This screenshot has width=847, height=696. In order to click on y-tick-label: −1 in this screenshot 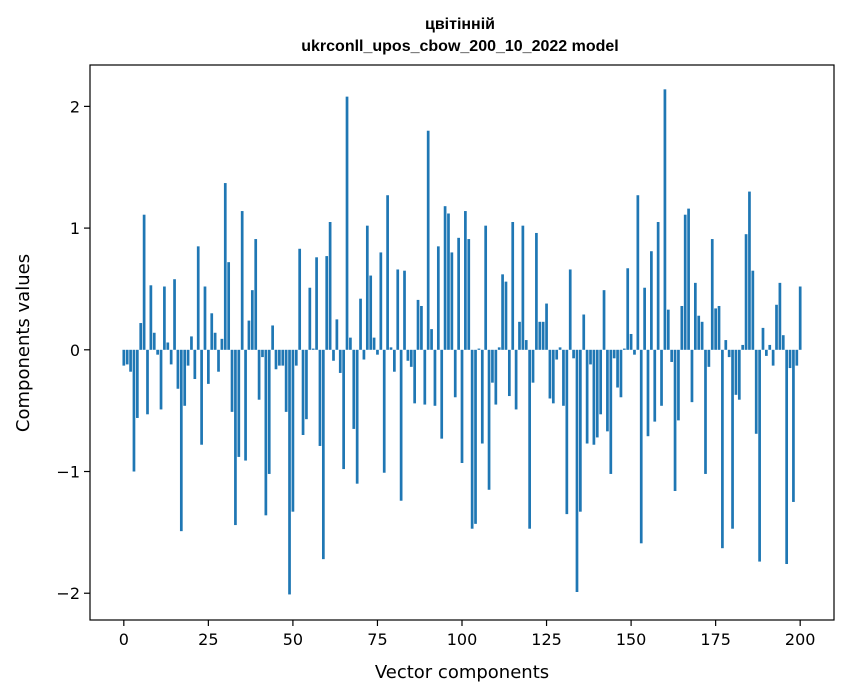, I will do `click(68, 472)`.